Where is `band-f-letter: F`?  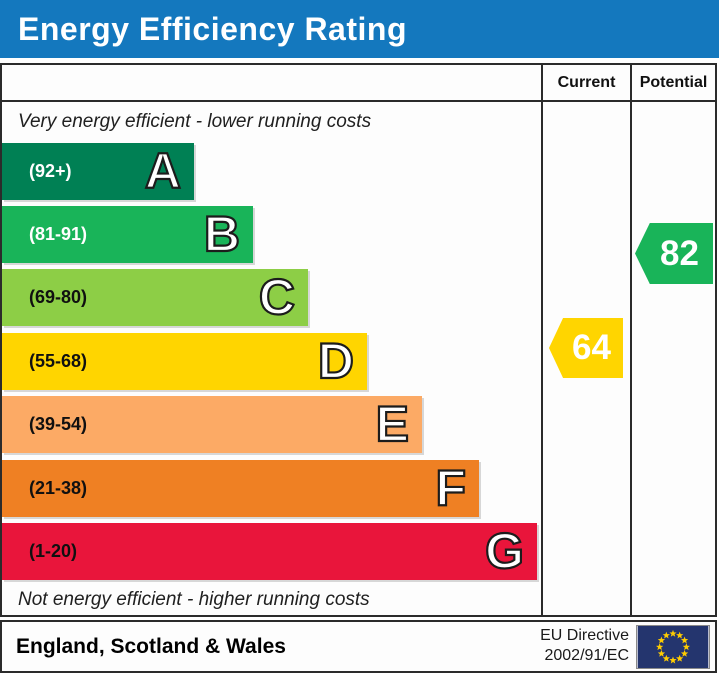 band-f-letter: F is located at coordinates (450, 488).